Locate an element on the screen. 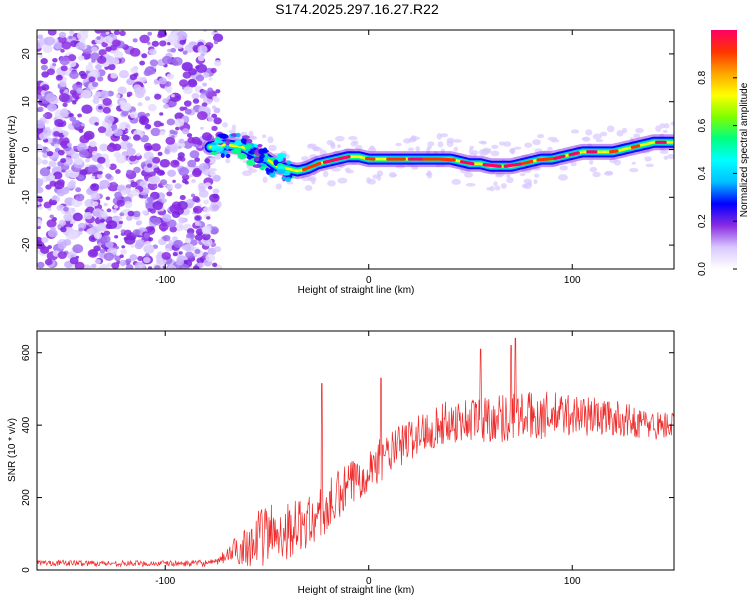  snr-x-label: Height of straight line (km) is located at coordinates (356, 590).